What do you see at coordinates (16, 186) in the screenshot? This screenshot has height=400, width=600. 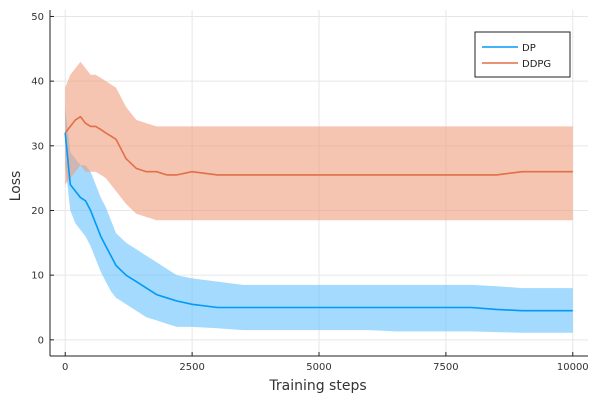 I see `y-axis-title: Loss` at bounding box center [16, 186].